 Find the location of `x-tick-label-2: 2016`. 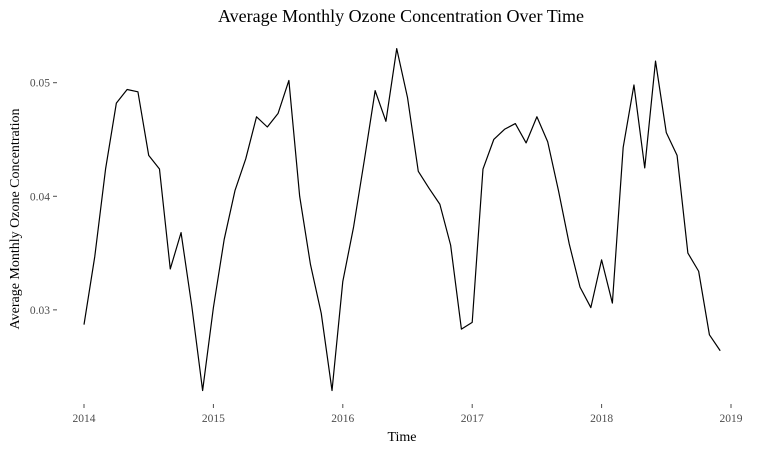

x-tick-label-2: 2016 is located at coordinates (342, 419).